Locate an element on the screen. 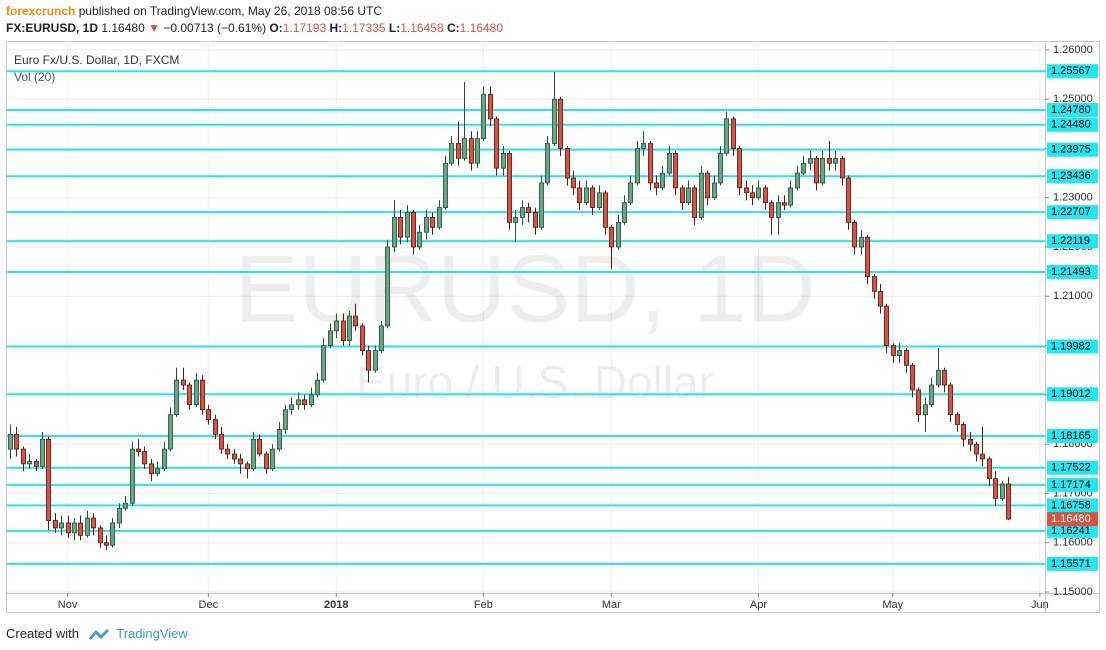 This screenshot has height=650, width=1106. high-label: H: is located at coordinates (336, 28).